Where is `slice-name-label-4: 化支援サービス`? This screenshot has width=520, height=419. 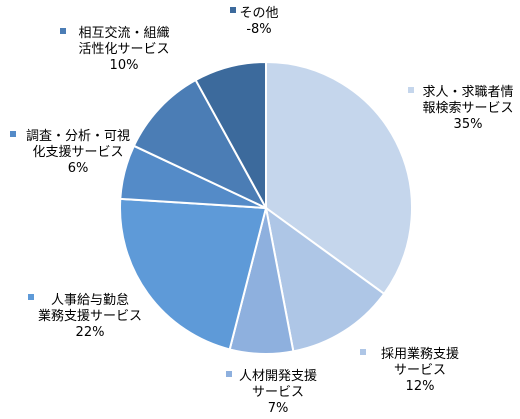
slice-name-label-4: 化支援サービス is located at coordinates (77, 152).